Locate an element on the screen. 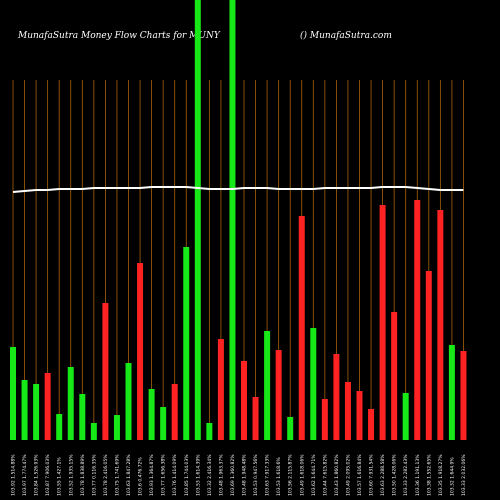 Image resolution: width=500 pixels, height=500 pixels. x-tick-label: 103.33 2.282.43% is located at coordinates (406, 475).